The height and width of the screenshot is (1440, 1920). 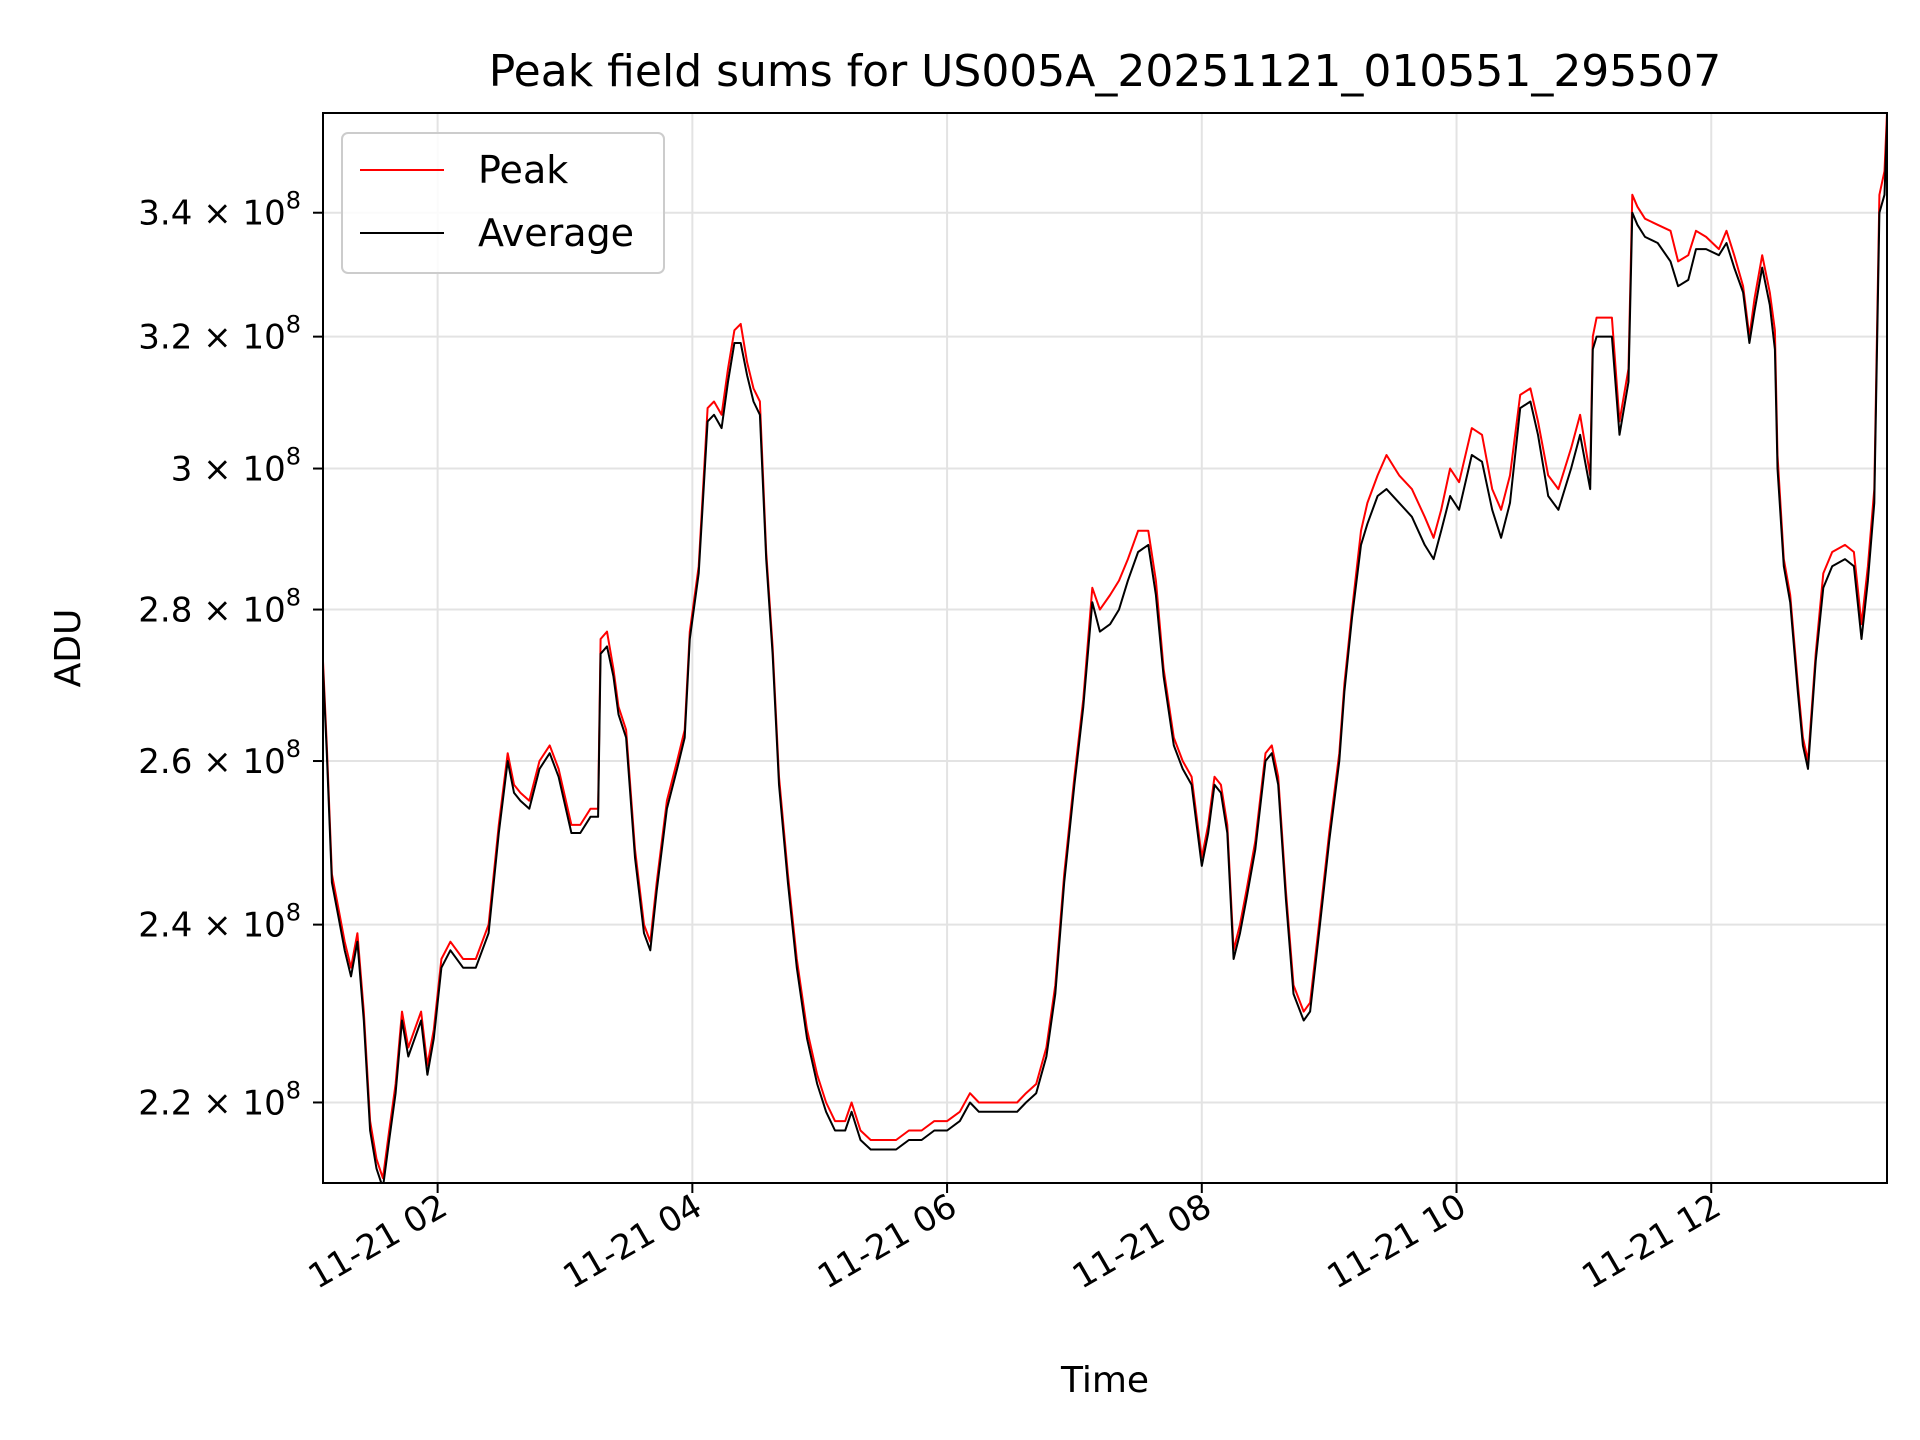 I want to click on y-tick-label: 2.2 × 10⁸, so click(x=219, y=1099).